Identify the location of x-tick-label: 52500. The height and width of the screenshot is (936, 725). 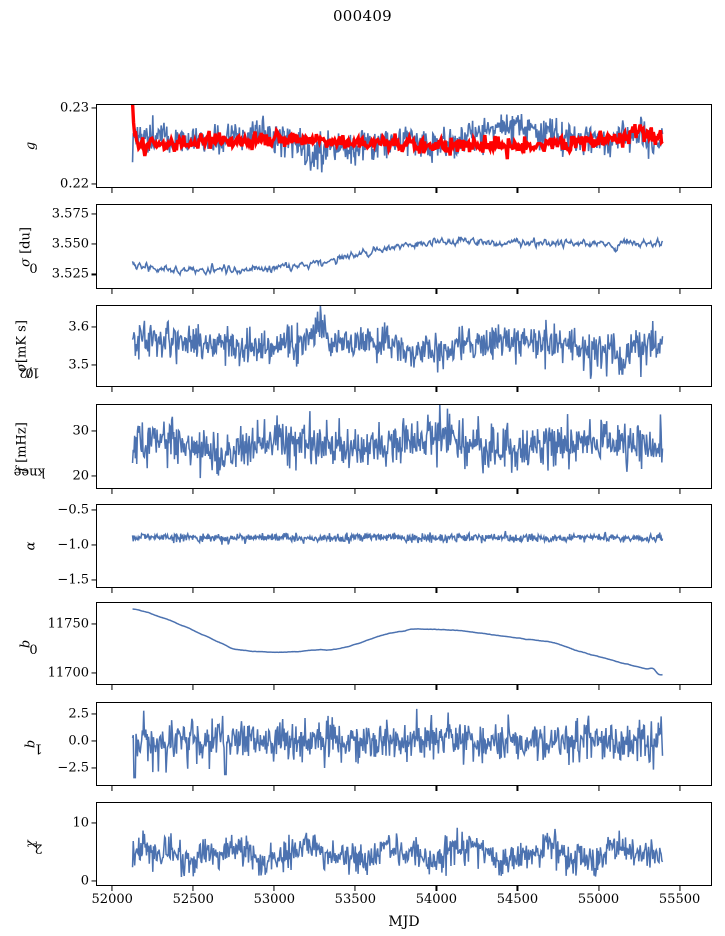
(193, 899).